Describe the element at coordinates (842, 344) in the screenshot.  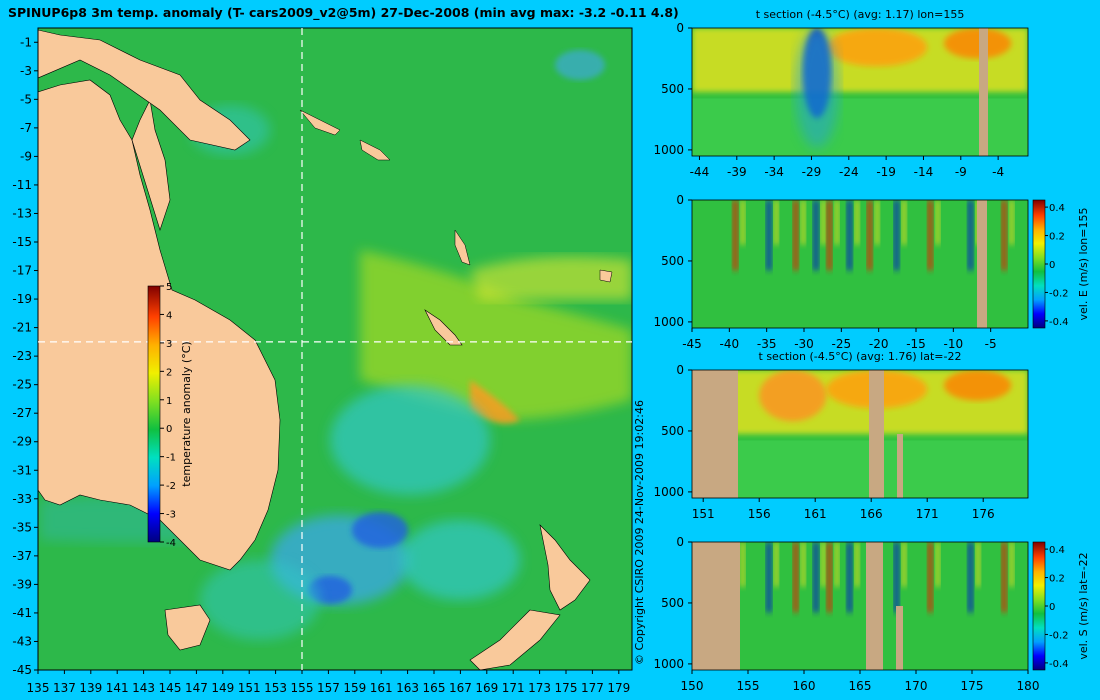
I see `section-x-tick-label: -25` at that location.